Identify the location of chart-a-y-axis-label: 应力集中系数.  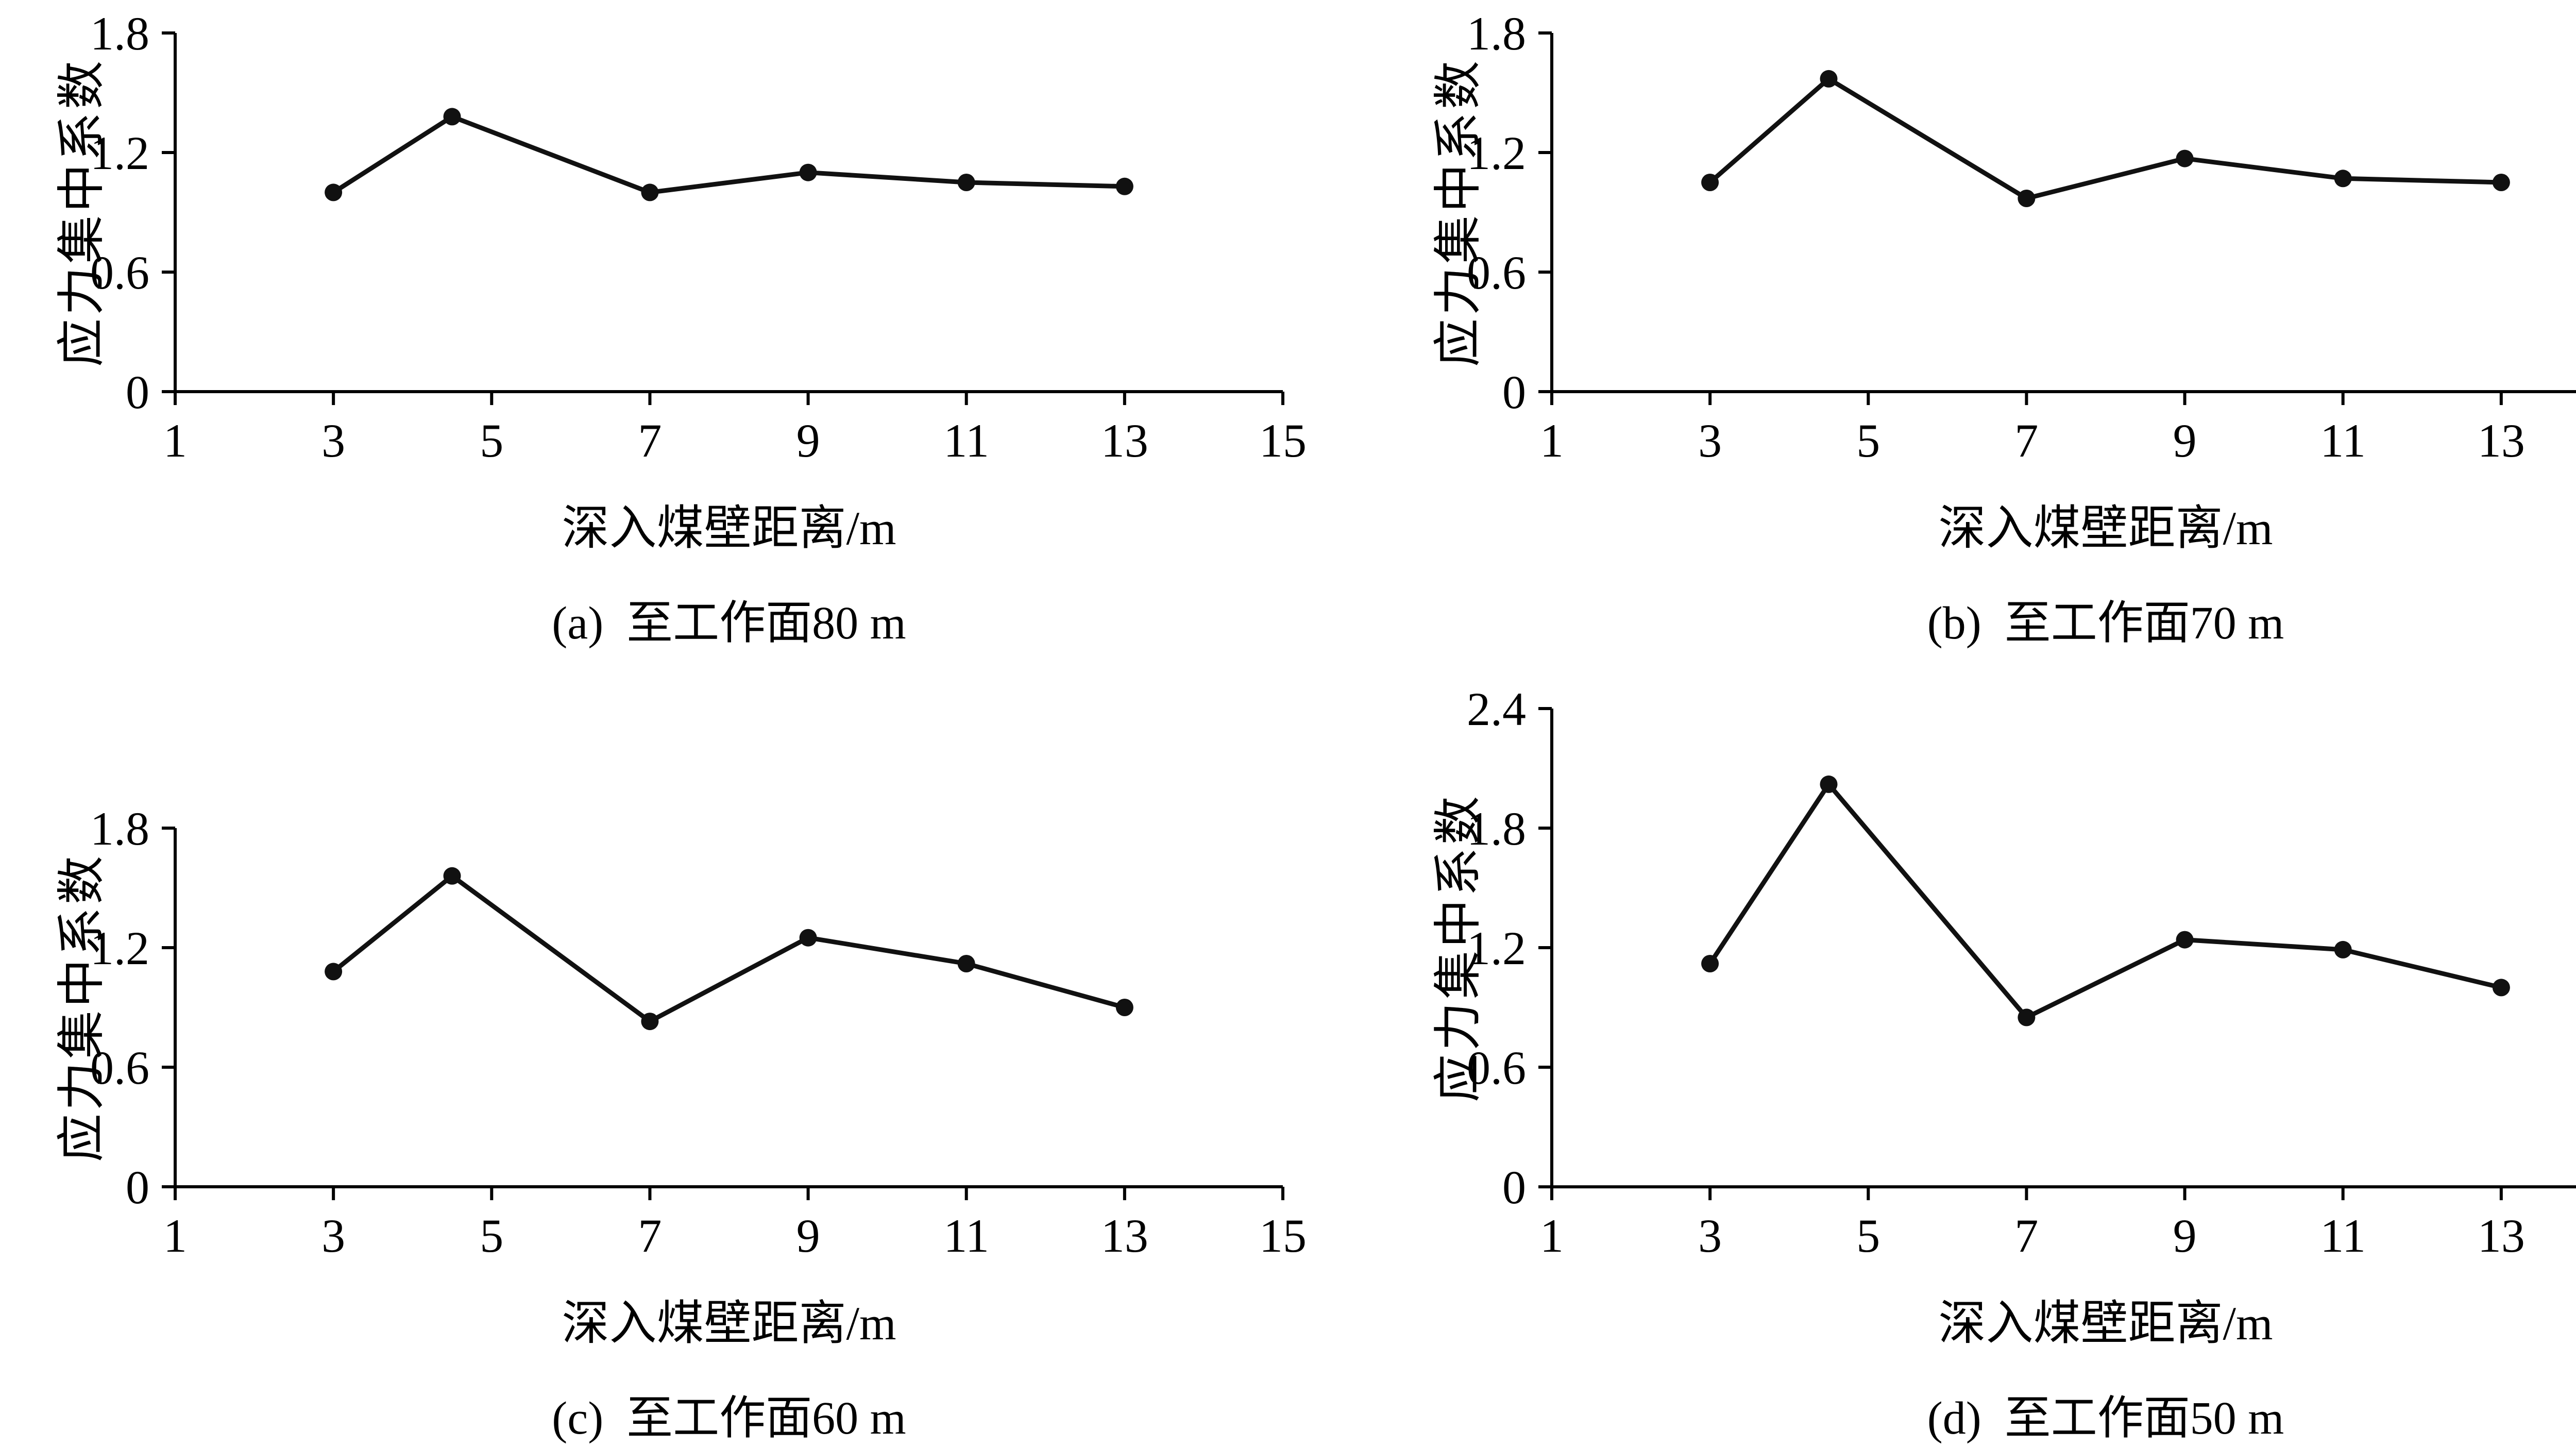
(82, 212).